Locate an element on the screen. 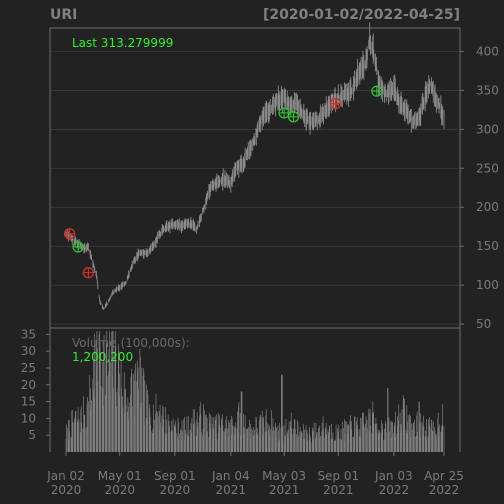 Image resolution: width=504 pixels, height=504 pixels. volume-axis: 5 10 15 20 25 30 35 is located at coordinates (35, 384).